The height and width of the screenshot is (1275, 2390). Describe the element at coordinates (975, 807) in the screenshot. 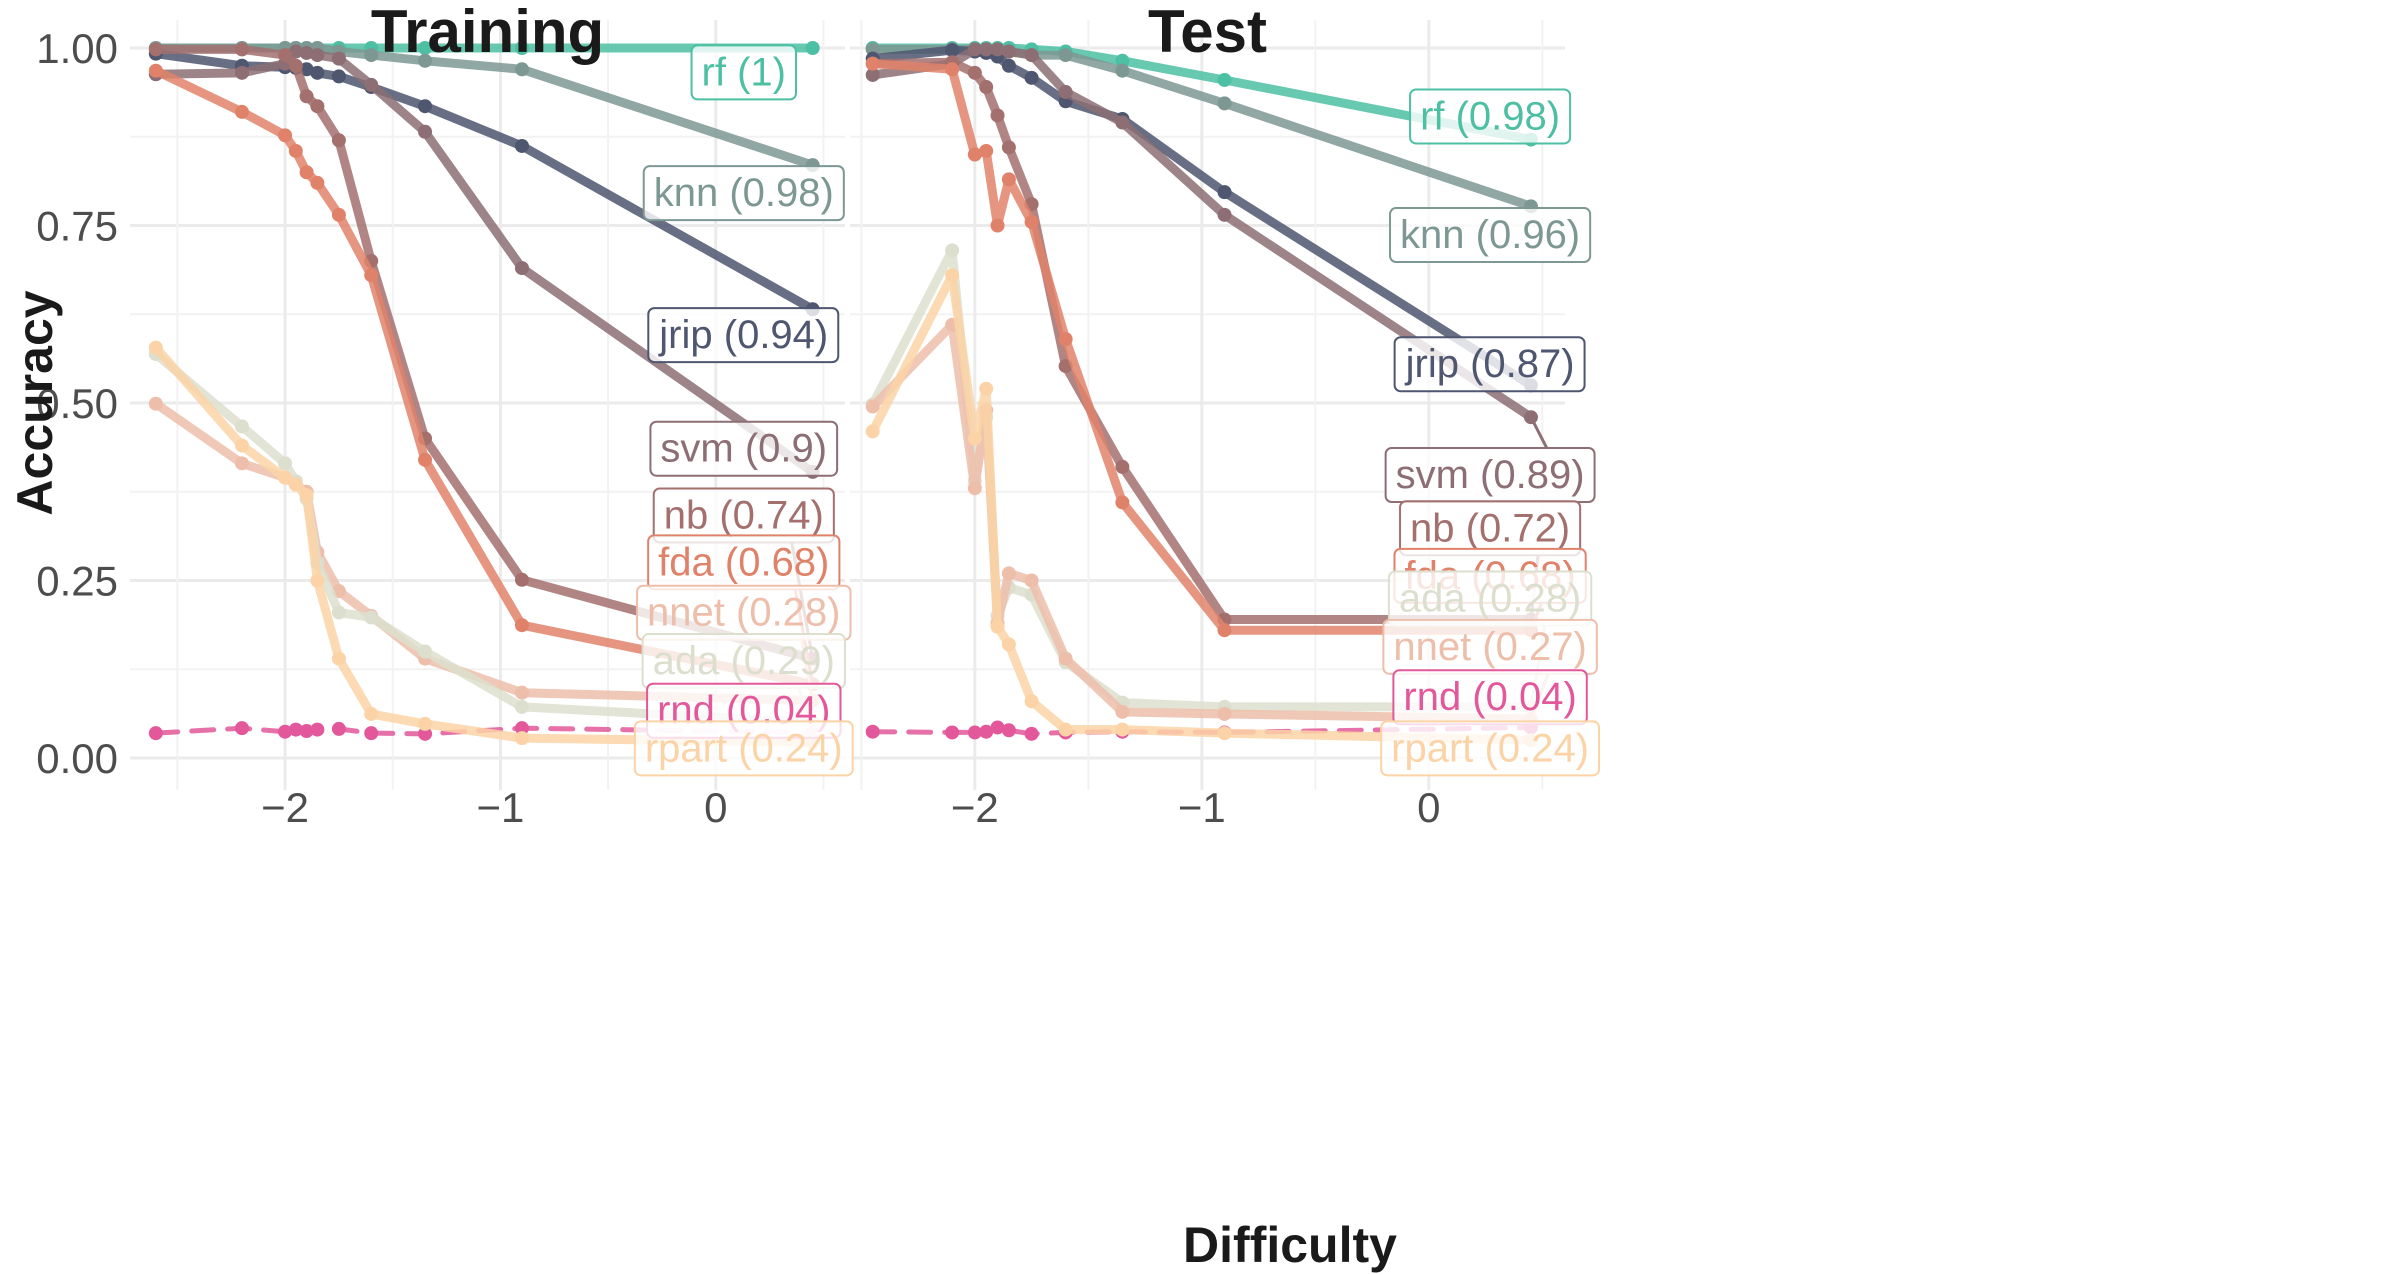

I see `x-tick-label: −2` at that location.